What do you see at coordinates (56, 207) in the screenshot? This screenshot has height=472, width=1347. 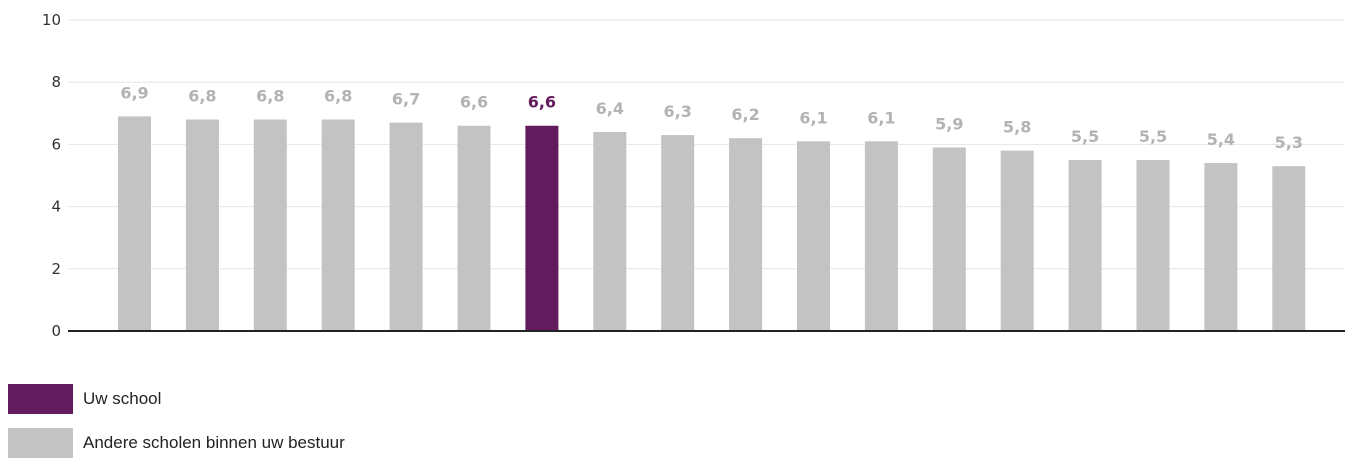 I see `y-tick-label: 4` at bounding box center [56, 207].